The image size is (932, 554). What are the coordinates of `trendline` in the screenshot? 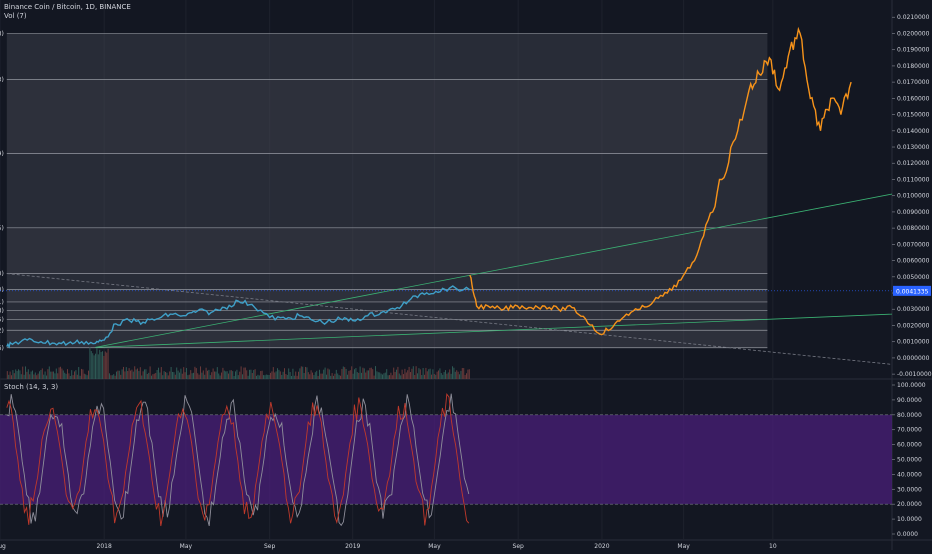 It's located at (494, 330).